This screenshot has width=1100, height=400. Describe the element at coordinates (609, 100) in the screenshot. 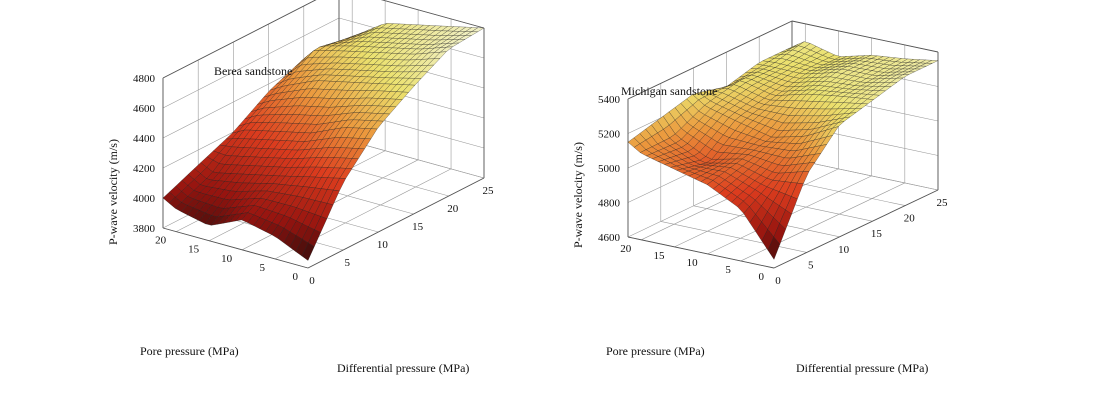

I see `z-tick-label: 5400` at that location.